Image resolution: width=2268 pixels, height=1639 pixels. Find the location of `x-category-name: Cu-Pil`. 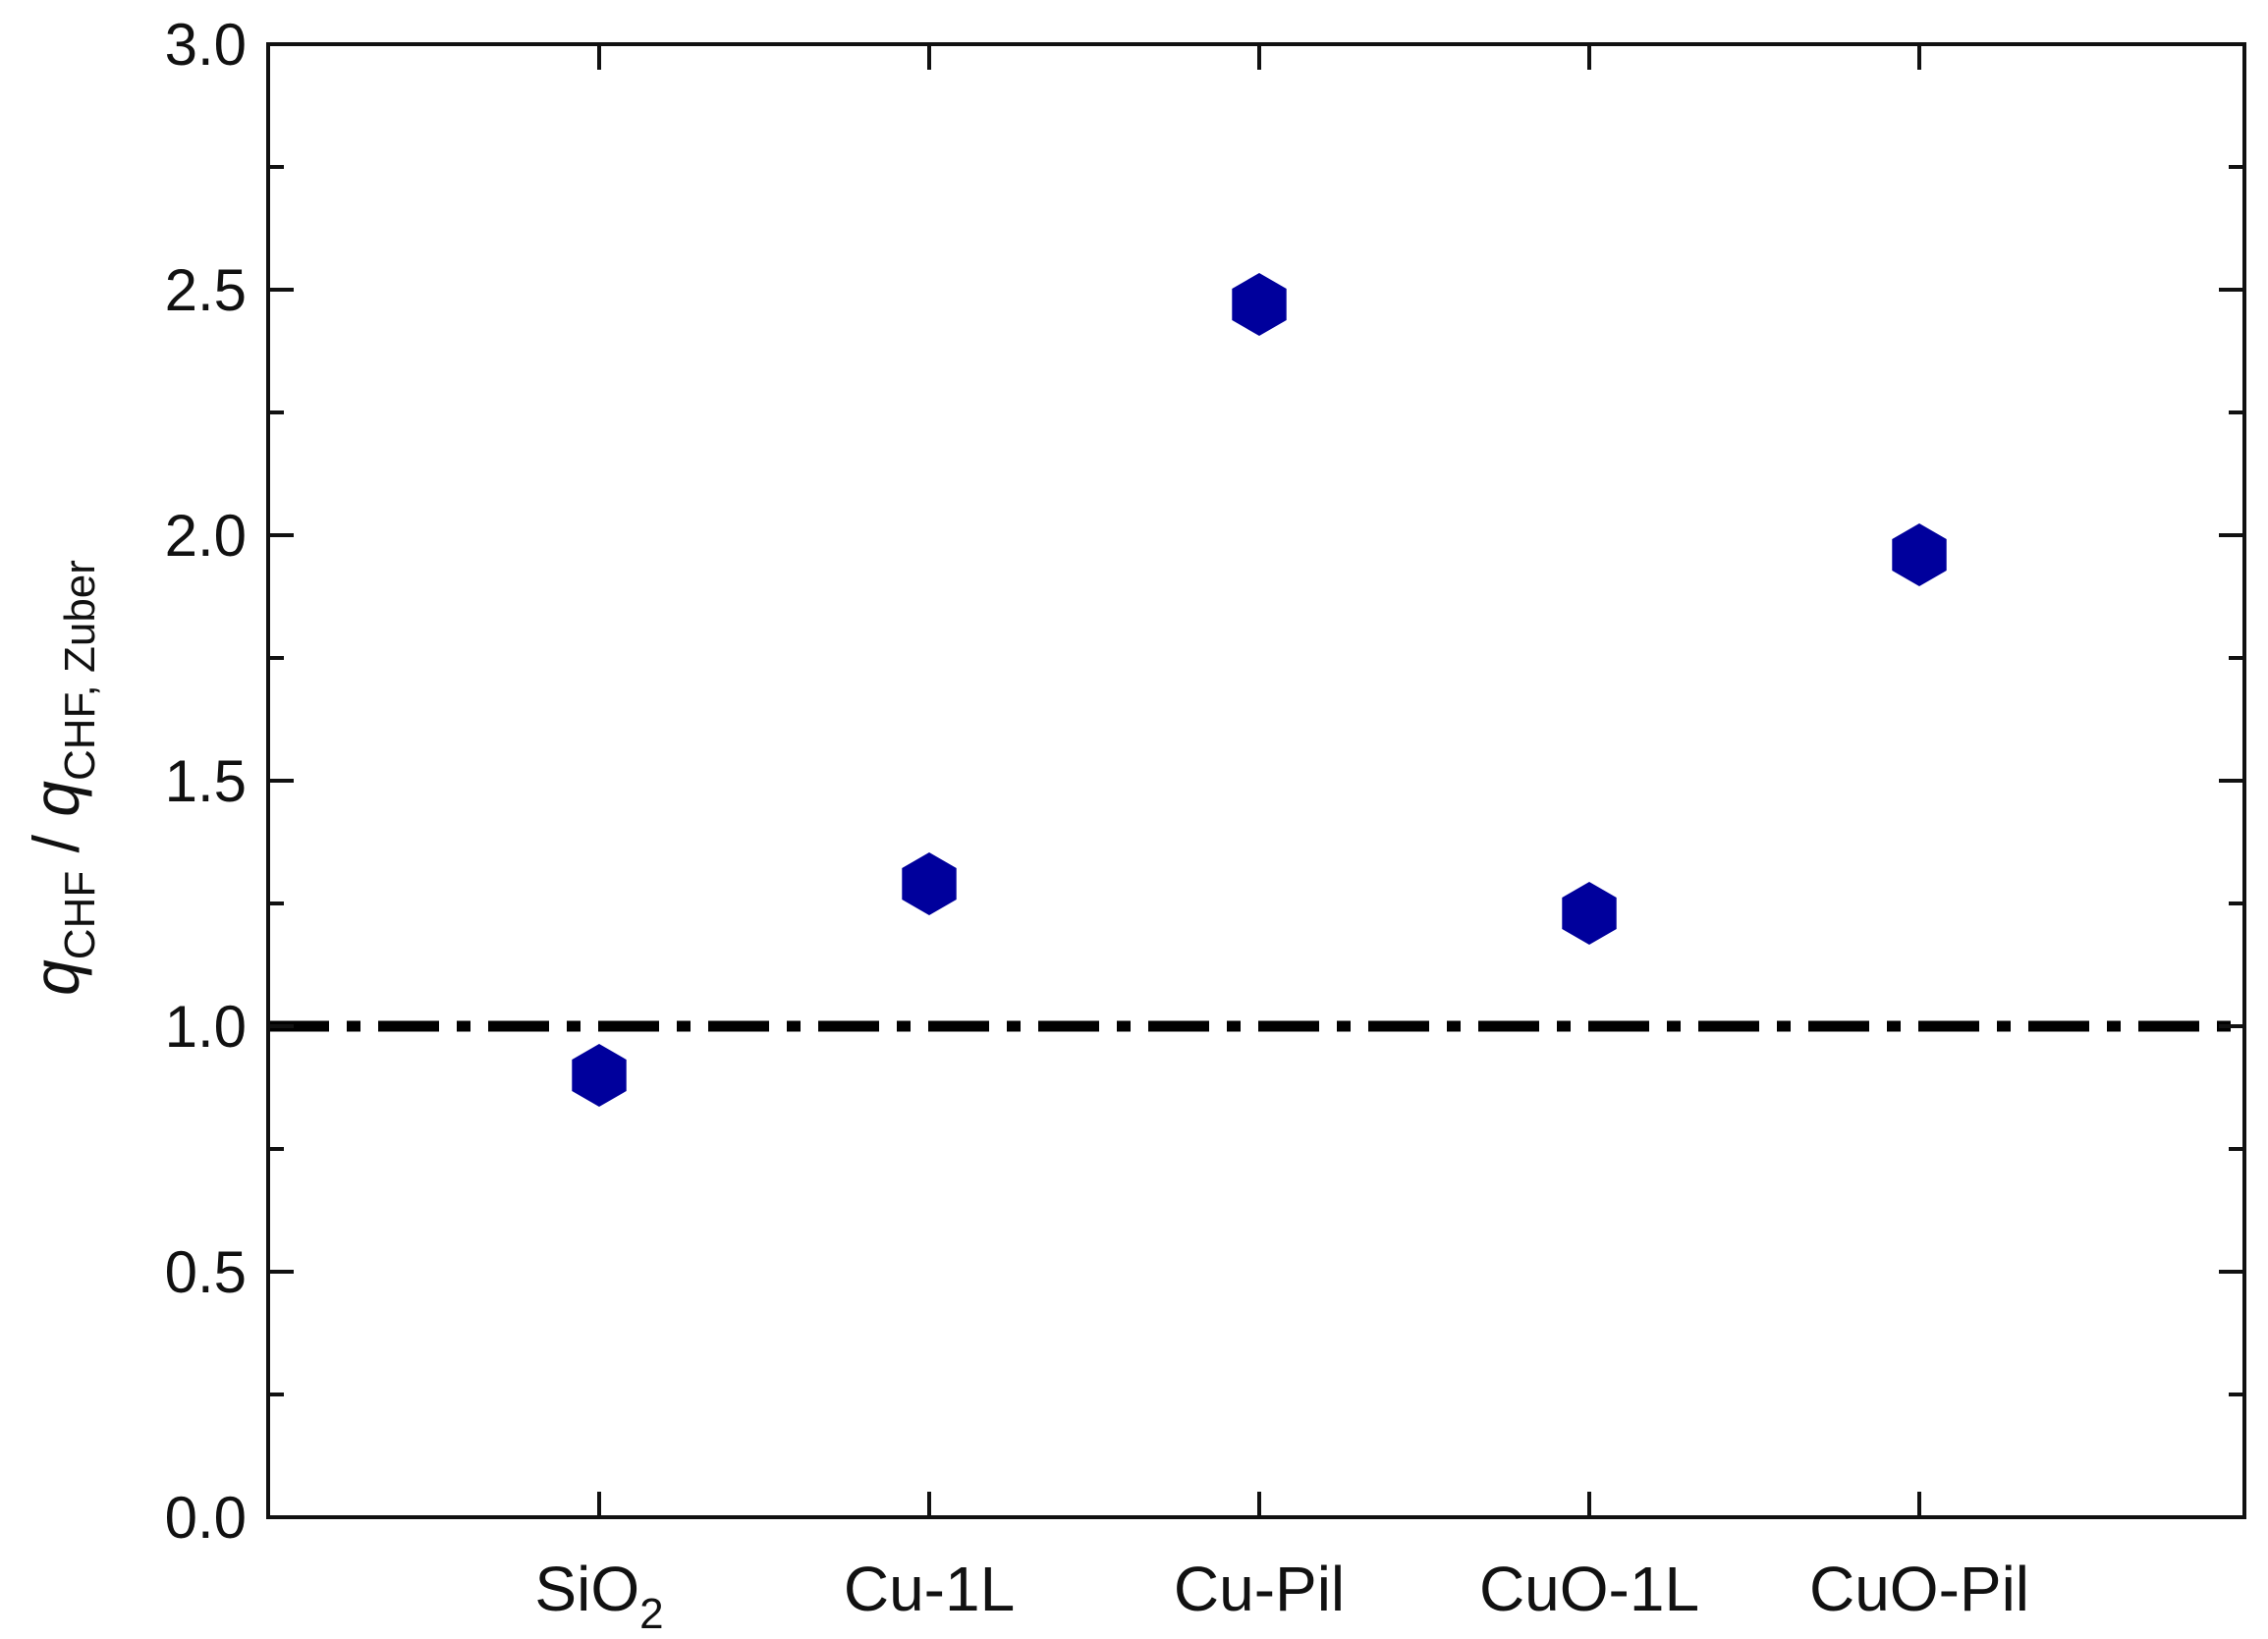

x-category-name: Cu-Pil is located at coordinates (1259, 1589).